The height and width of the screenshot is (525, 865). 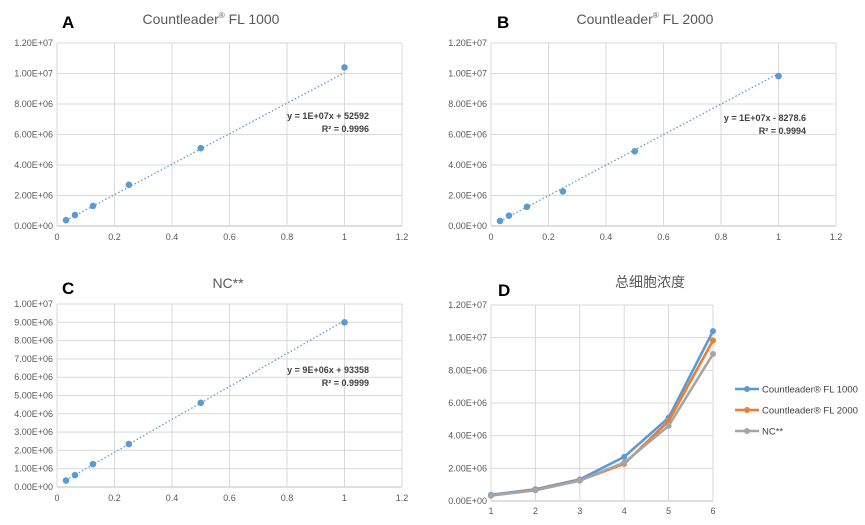 What do you see at coordinates (810, 390) in the screenshot?
I see `legend-label: Countleader® FL 1000` at bounding box center [810, 390].